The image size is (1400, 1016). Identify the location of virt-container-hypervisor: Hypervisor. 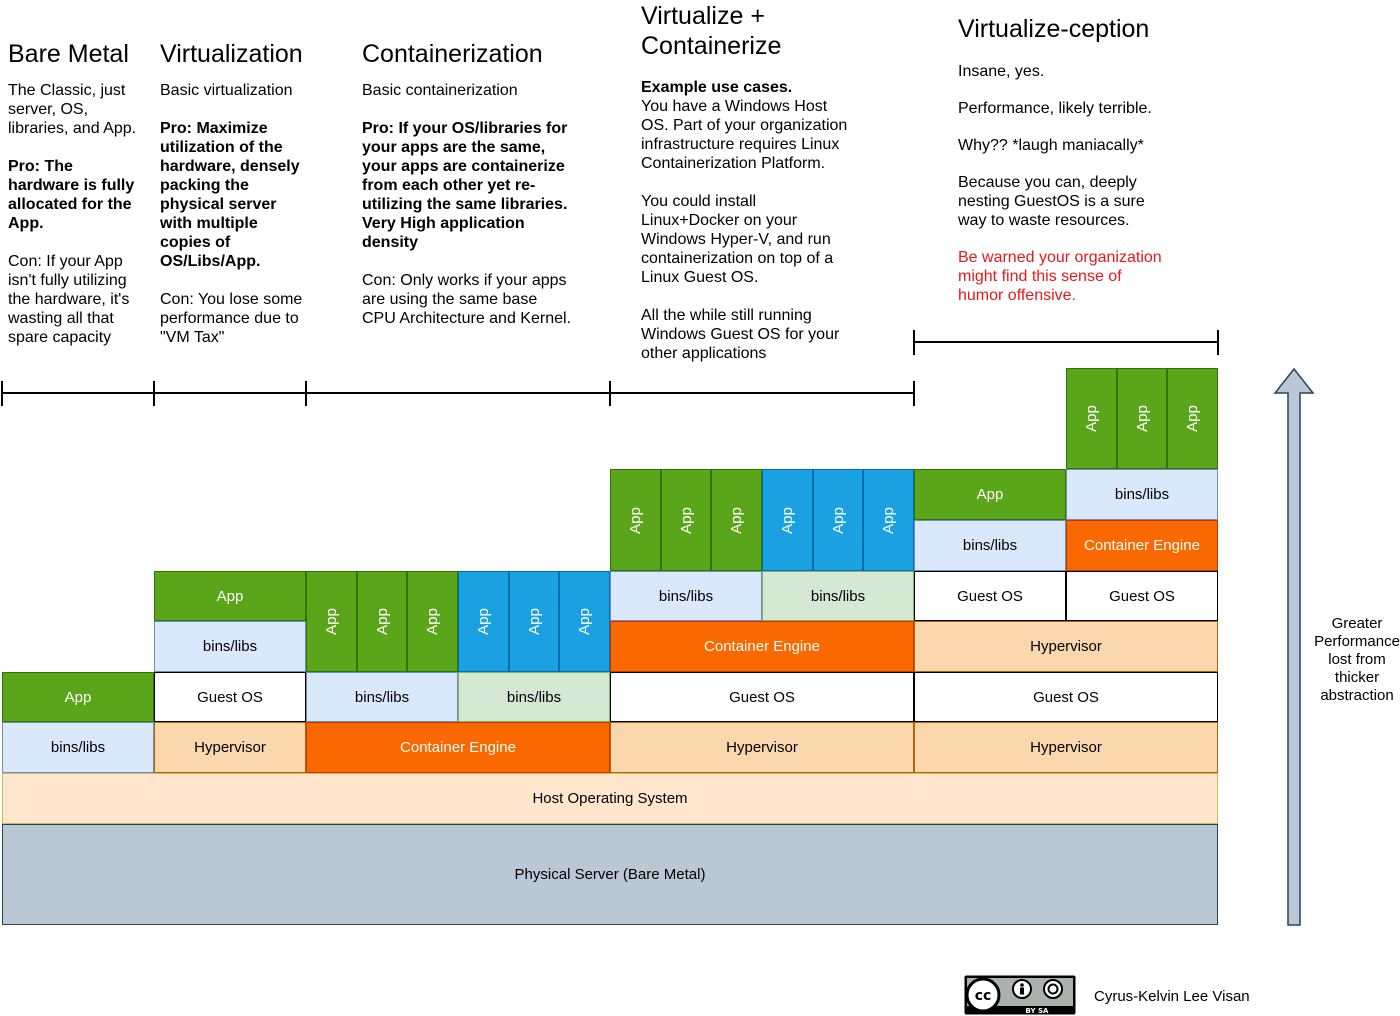
(762, 747).